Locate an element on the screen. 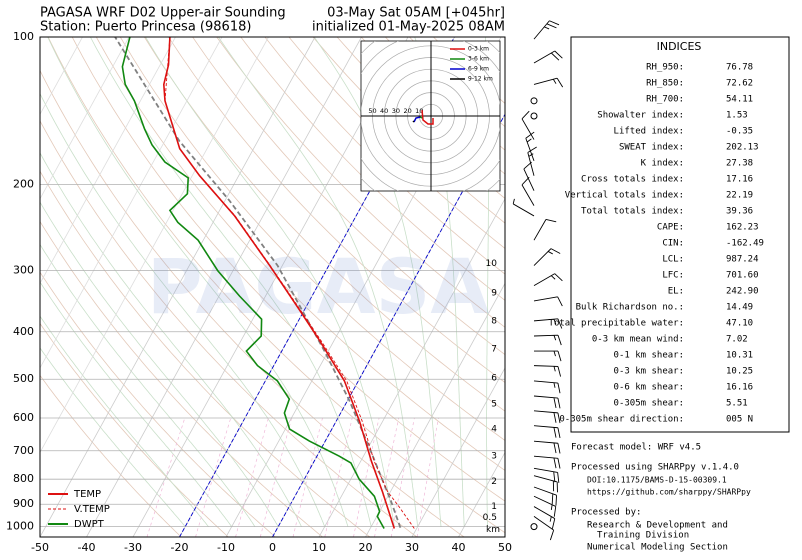  index-label: K index: is located at coordinates (662, 164).